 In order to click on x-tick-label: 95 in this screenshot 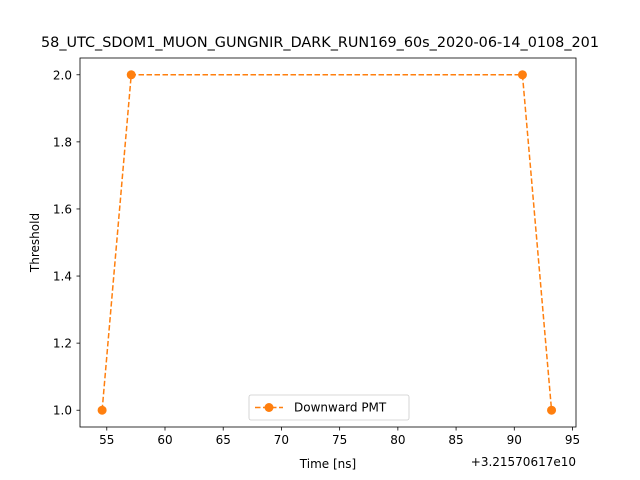, I will do `click(572, 440)`.